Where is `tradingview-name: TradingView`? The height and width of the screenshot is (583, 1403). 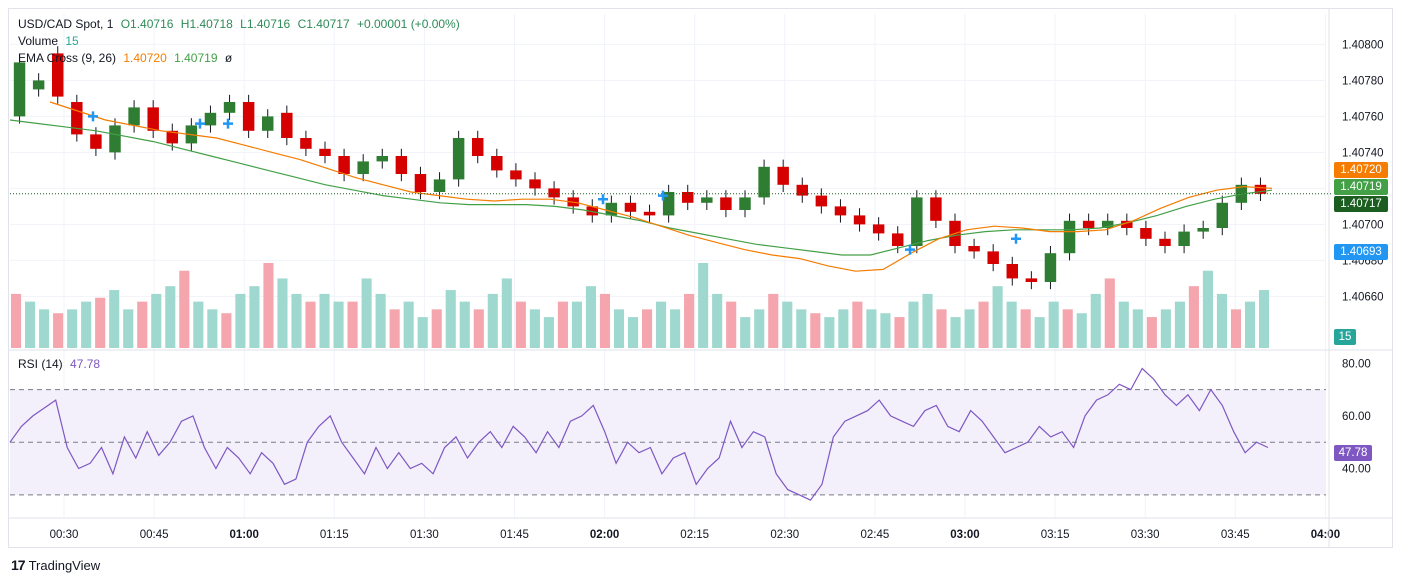
tradingview-name: TradingView is located at coordinates (64, 565).